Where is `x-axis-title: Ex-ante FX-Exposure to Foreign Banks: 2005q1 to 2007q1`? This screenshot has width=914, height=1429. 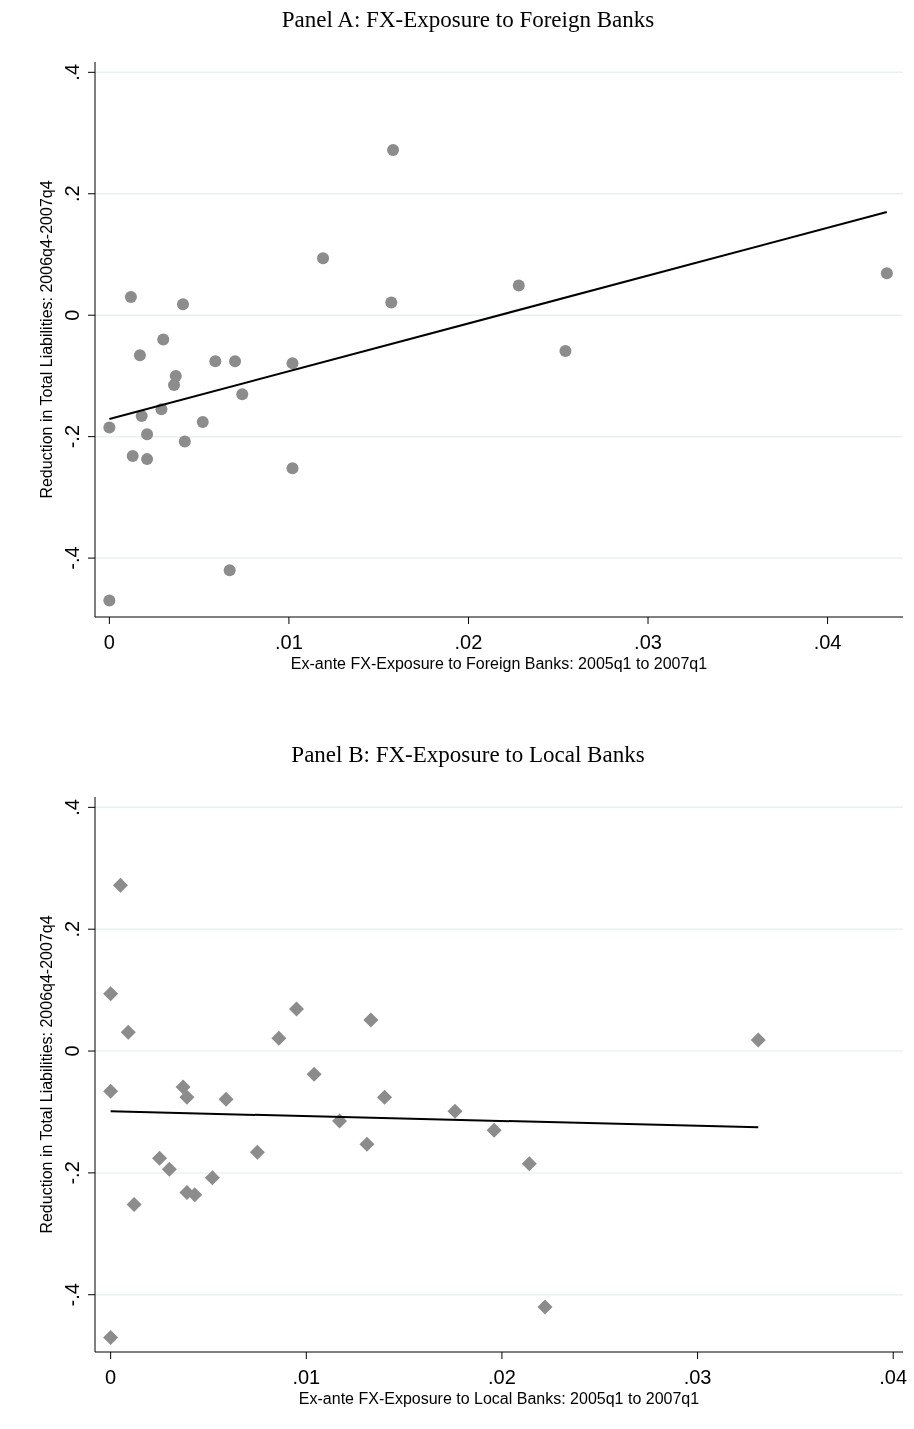 x-axis-title: Ex-ante FX-Exposure to Foreign Banks: 2005q1 to 2007q1 is located at coordinates (499, 663).